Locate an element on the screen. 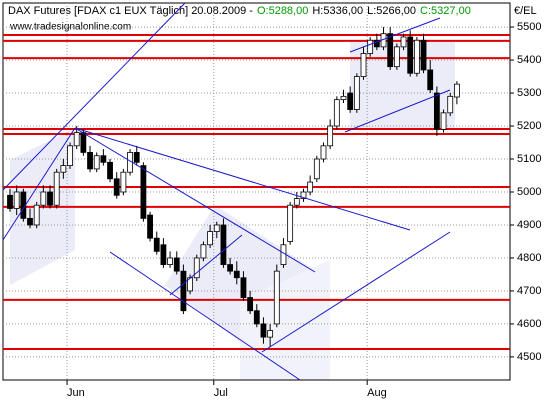 The width and height of the screenshot is (550, 400). y-tick-label: 4700 is located at coordinates (529, 291).